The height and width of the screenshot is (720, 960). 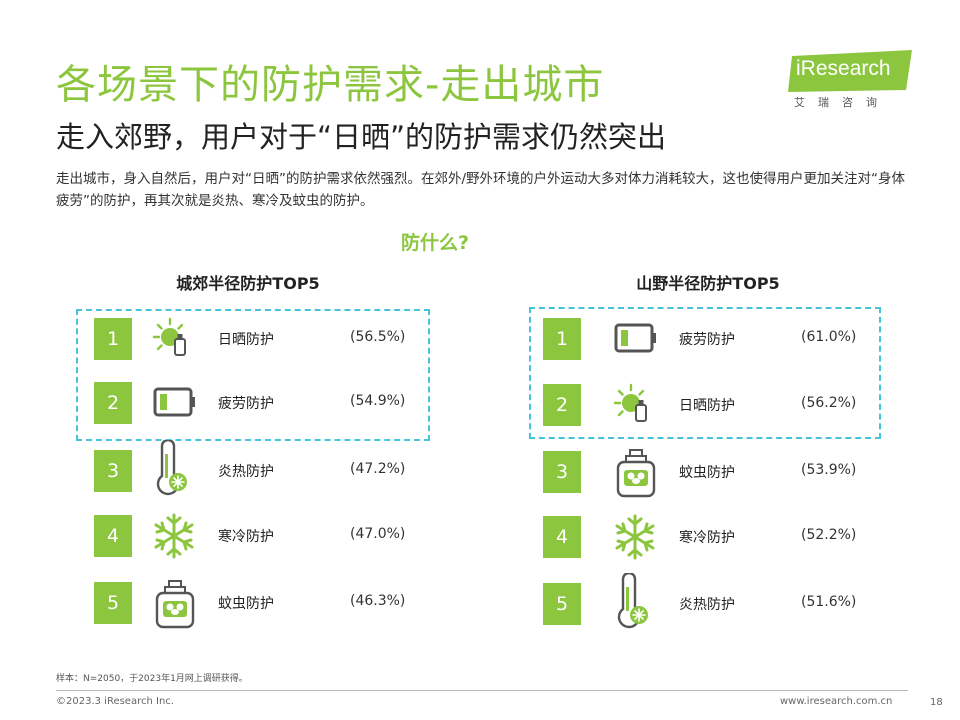 I want to click on logo-cn-text: 艾瑞咨询, so click(x=842, y=102).